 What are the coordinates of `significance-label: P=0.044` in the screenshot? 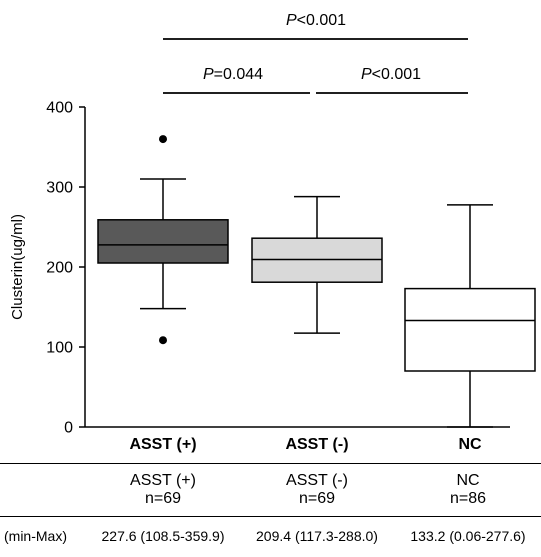 It's located at (233, 74).